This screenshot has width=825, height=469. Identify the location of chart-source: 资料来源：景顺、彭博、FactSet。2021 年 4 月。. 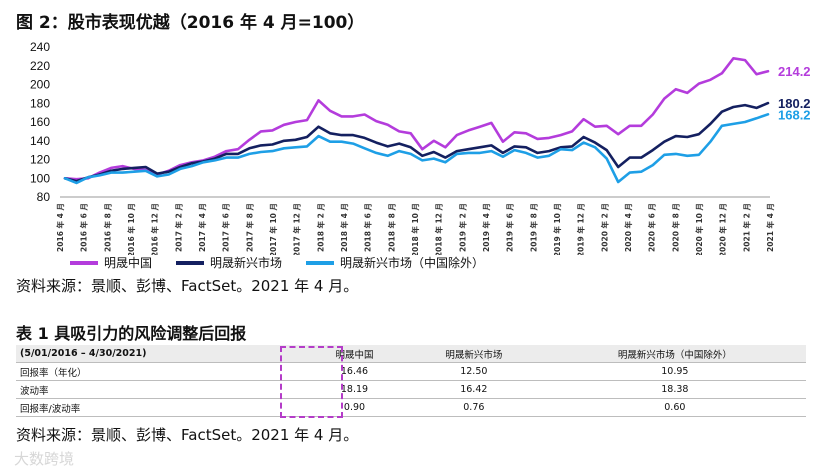
(187, 286).